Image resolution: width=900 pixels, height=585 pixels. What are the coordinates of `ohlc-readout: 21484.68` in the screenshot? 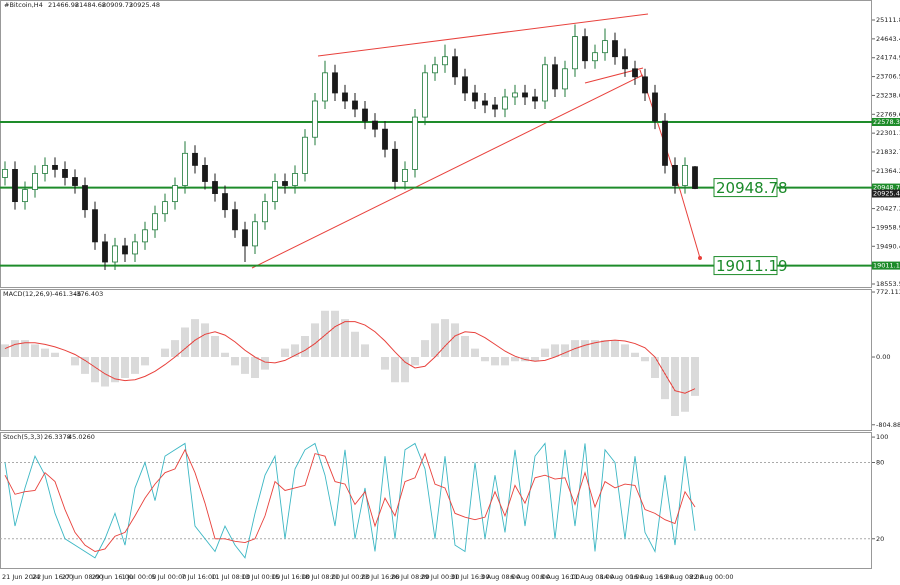 It's located at (90, 5).